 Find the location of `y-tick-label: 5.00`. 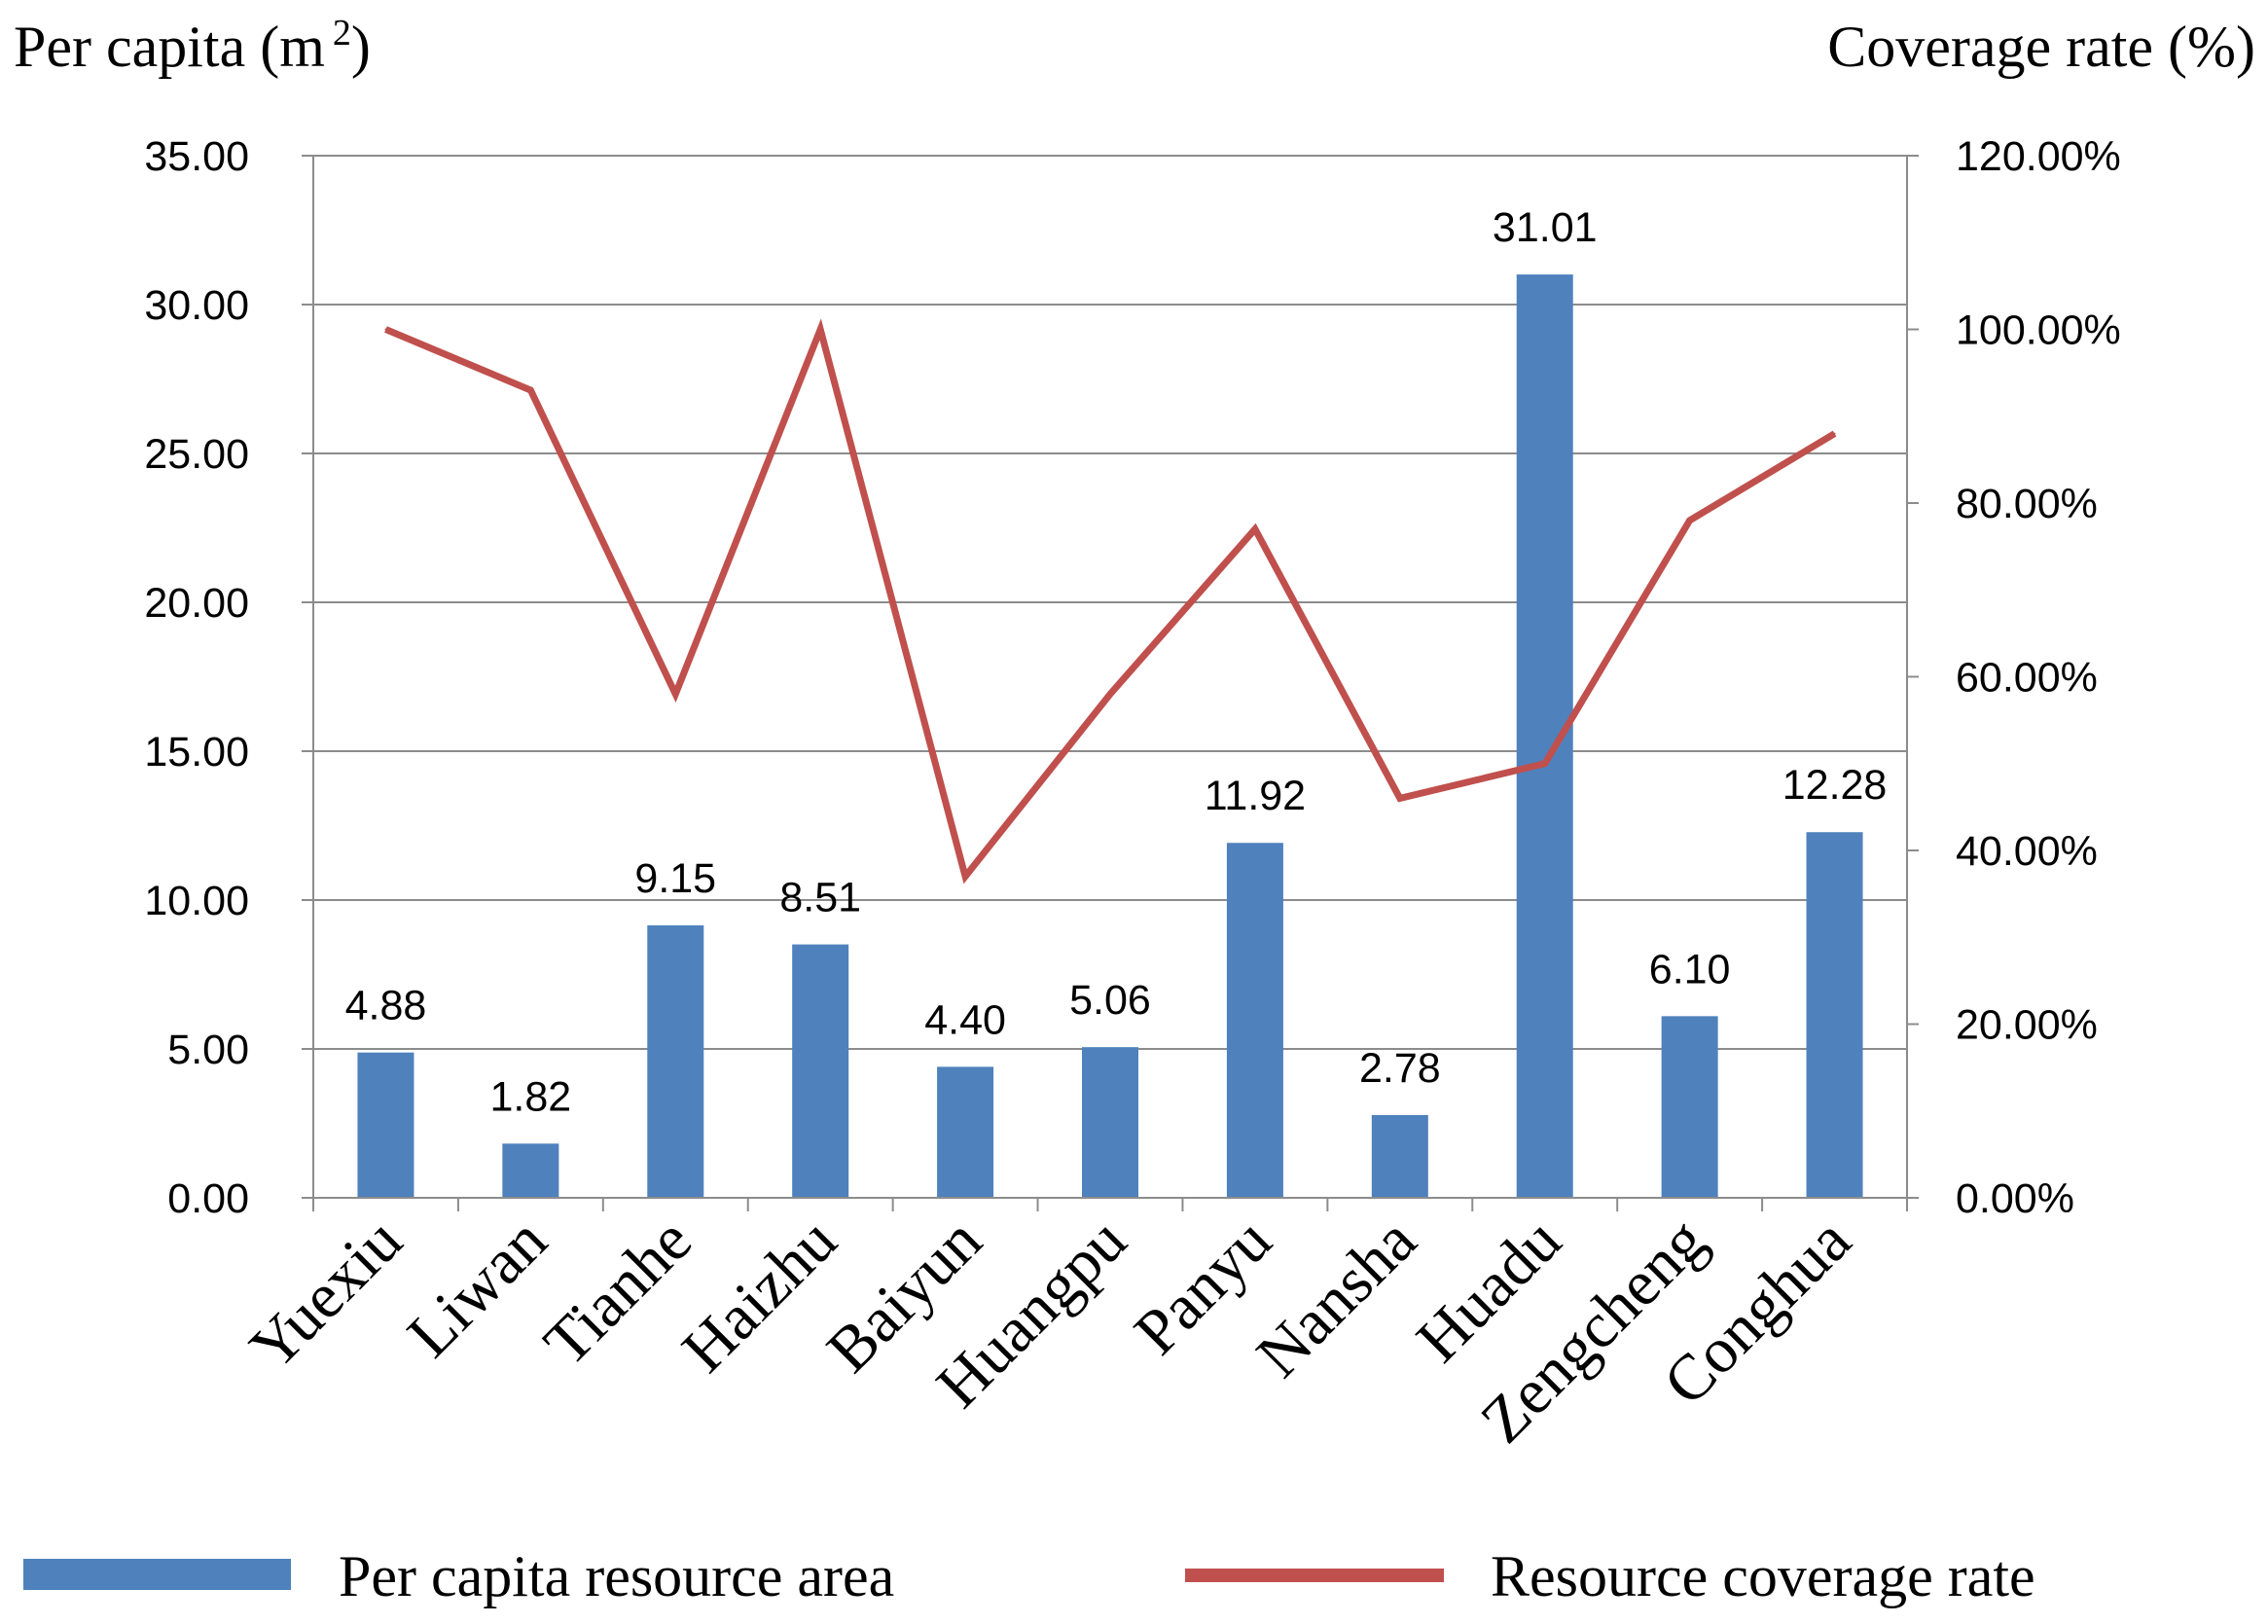

y-tick-label: 5.00 is located at coordinates (208, 1050).